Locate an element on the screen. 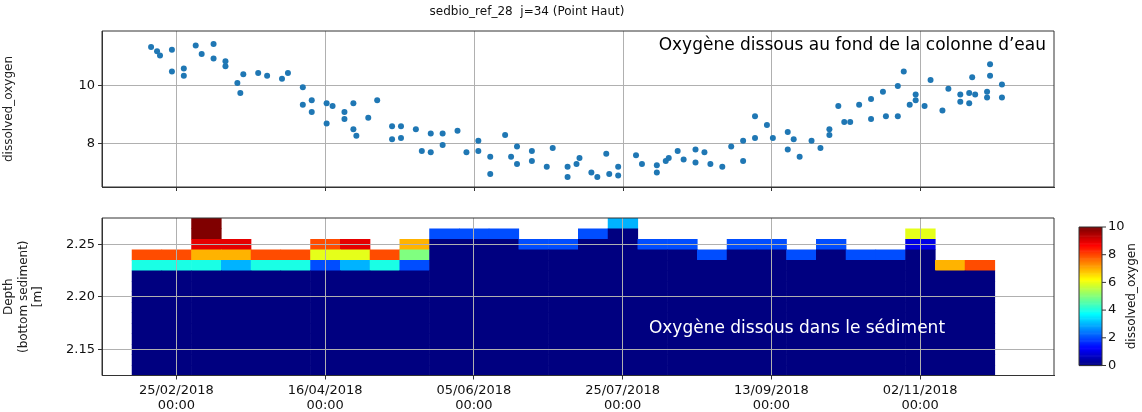  y-tick-label: 2.20 is located at coordinates (80, 296).